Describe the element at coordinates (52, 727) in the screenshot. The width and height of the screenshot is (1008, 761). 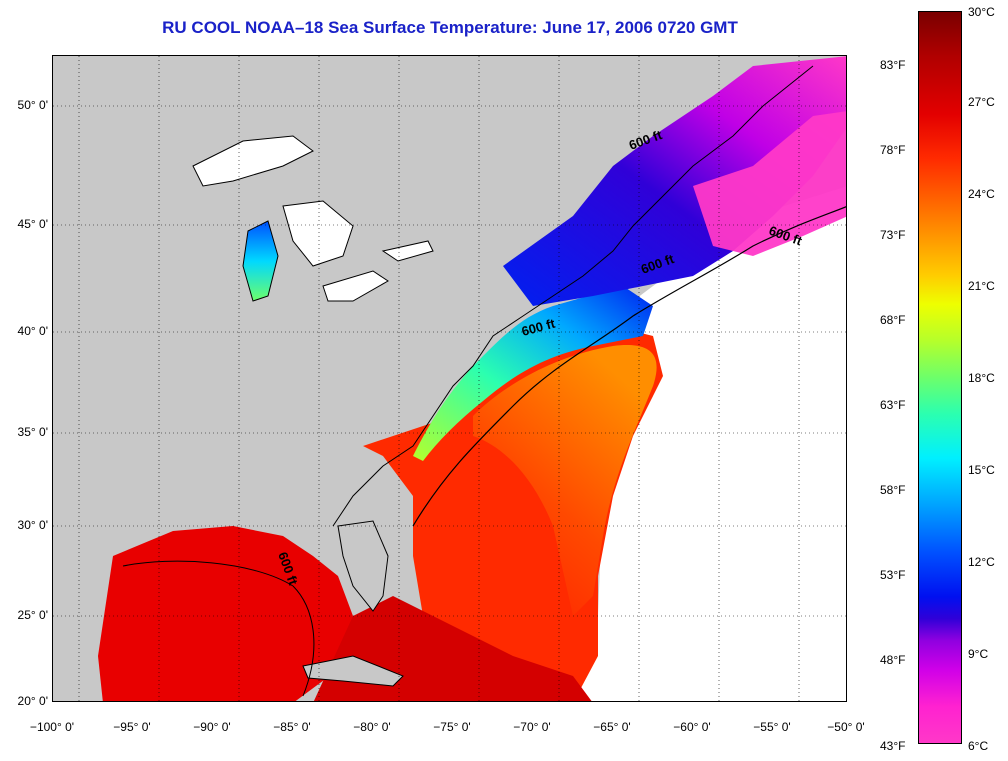
I see `lon-label-100: −100° 0'` at that location.